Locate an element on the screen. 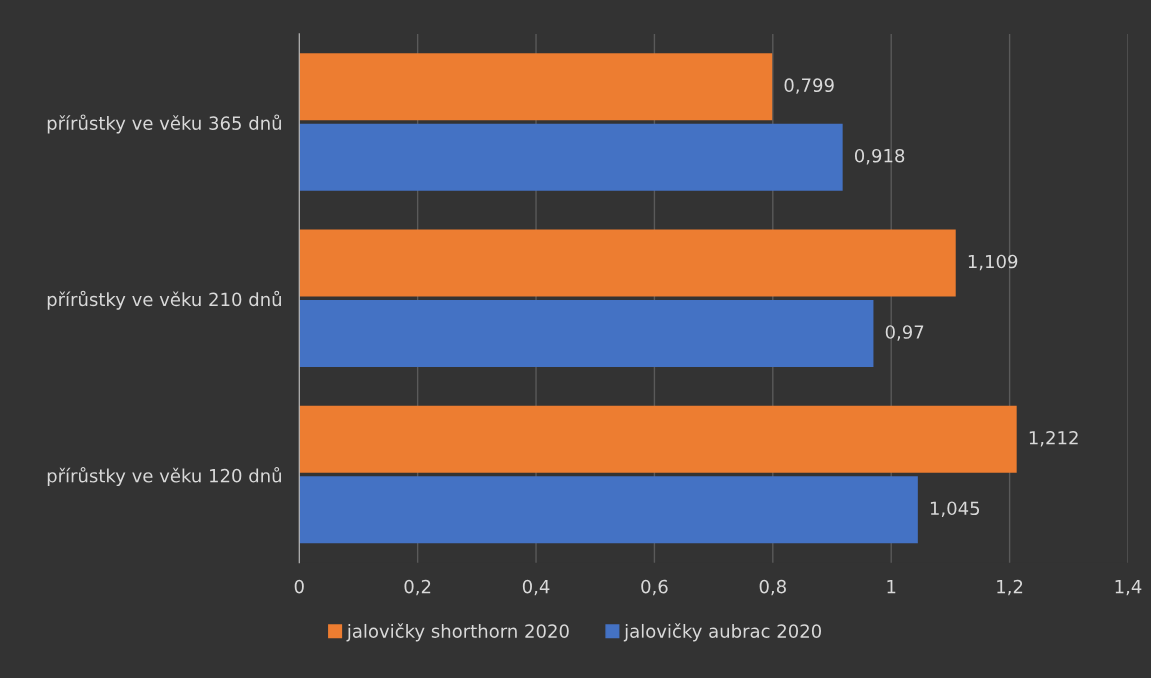 Image resolution: width=1151 pixels, height=678 pixels. x-tick-label: 0 is located at coordinates (299, 586).